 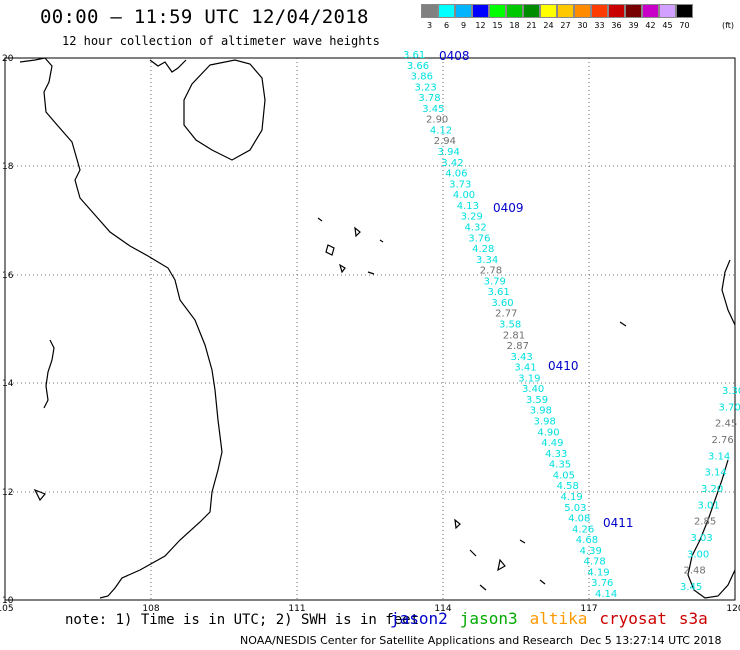 What do you see at coordinates (563, 366) in the screenshot?
I see `pass-label: 0410` at bounding box center [563, 366].